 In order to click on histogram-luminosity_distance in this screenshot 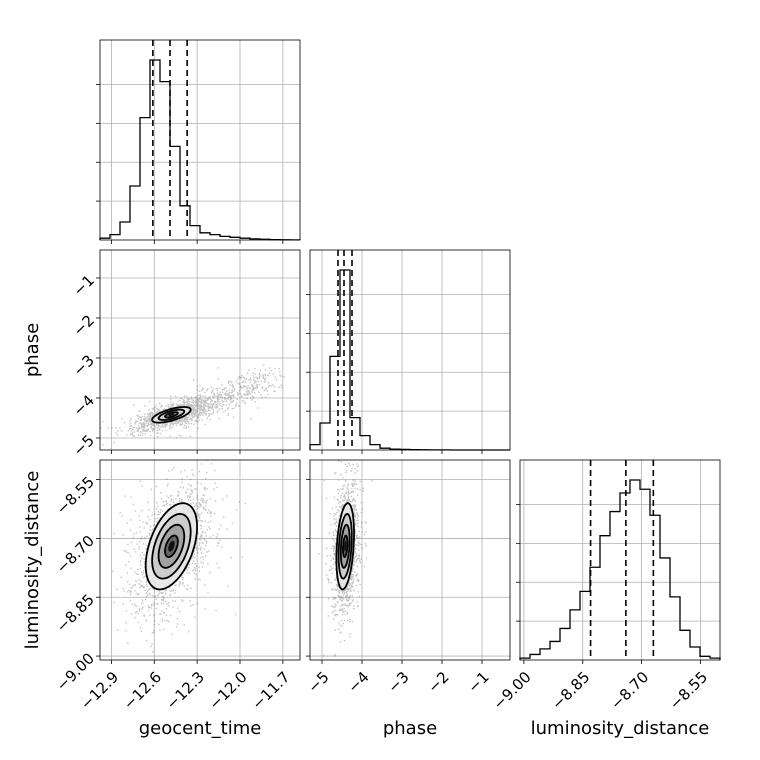, I will do `click(620, 569)`.